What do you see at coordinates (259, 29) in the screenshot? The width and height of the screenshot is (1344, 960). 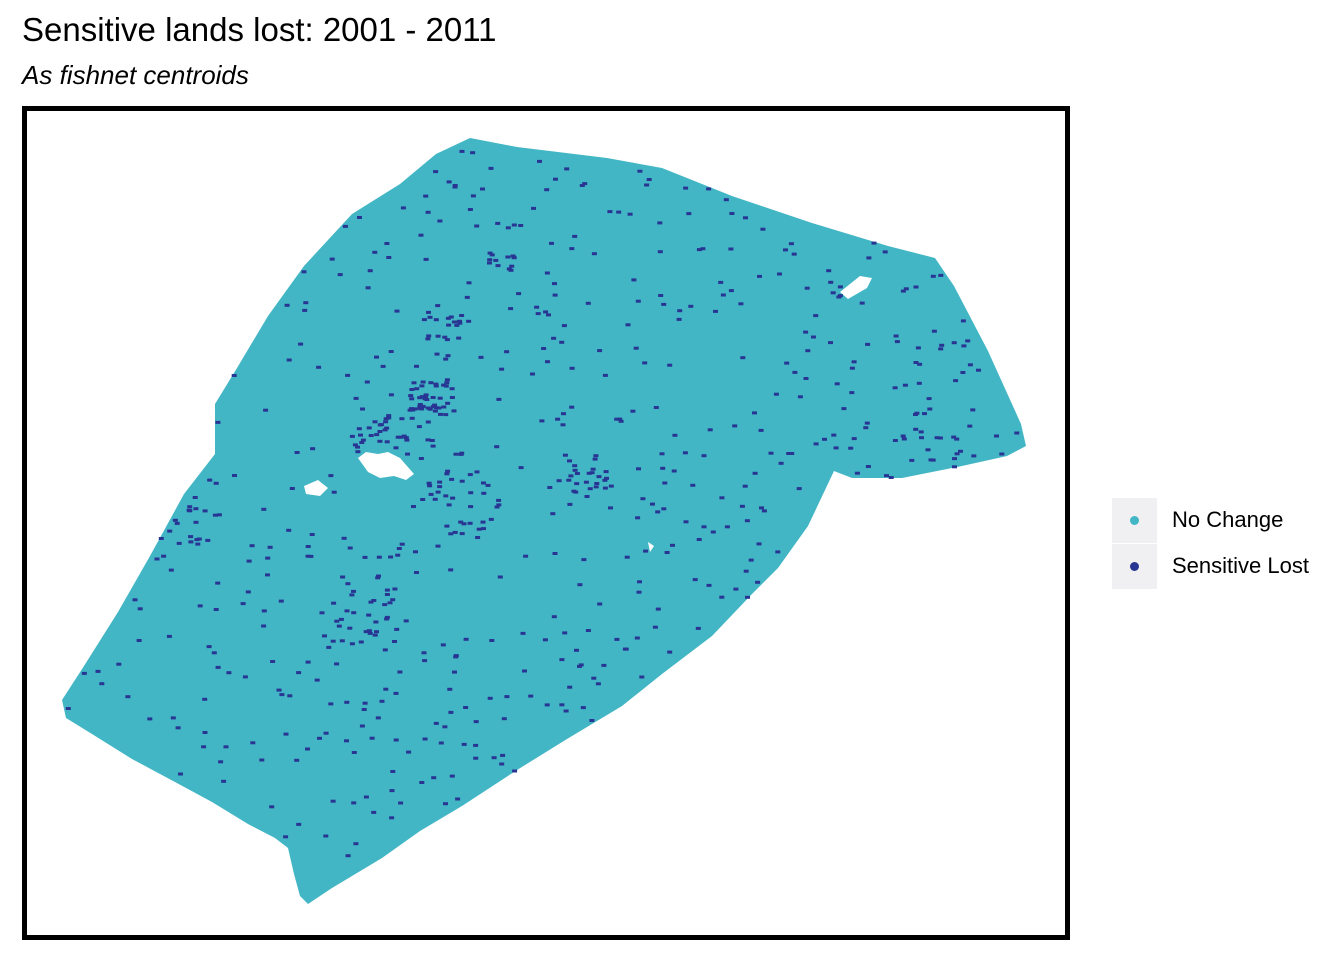 I see `page-title: Sensitive lands lost: 2001 - 2011` at bounding box center [259, 29].